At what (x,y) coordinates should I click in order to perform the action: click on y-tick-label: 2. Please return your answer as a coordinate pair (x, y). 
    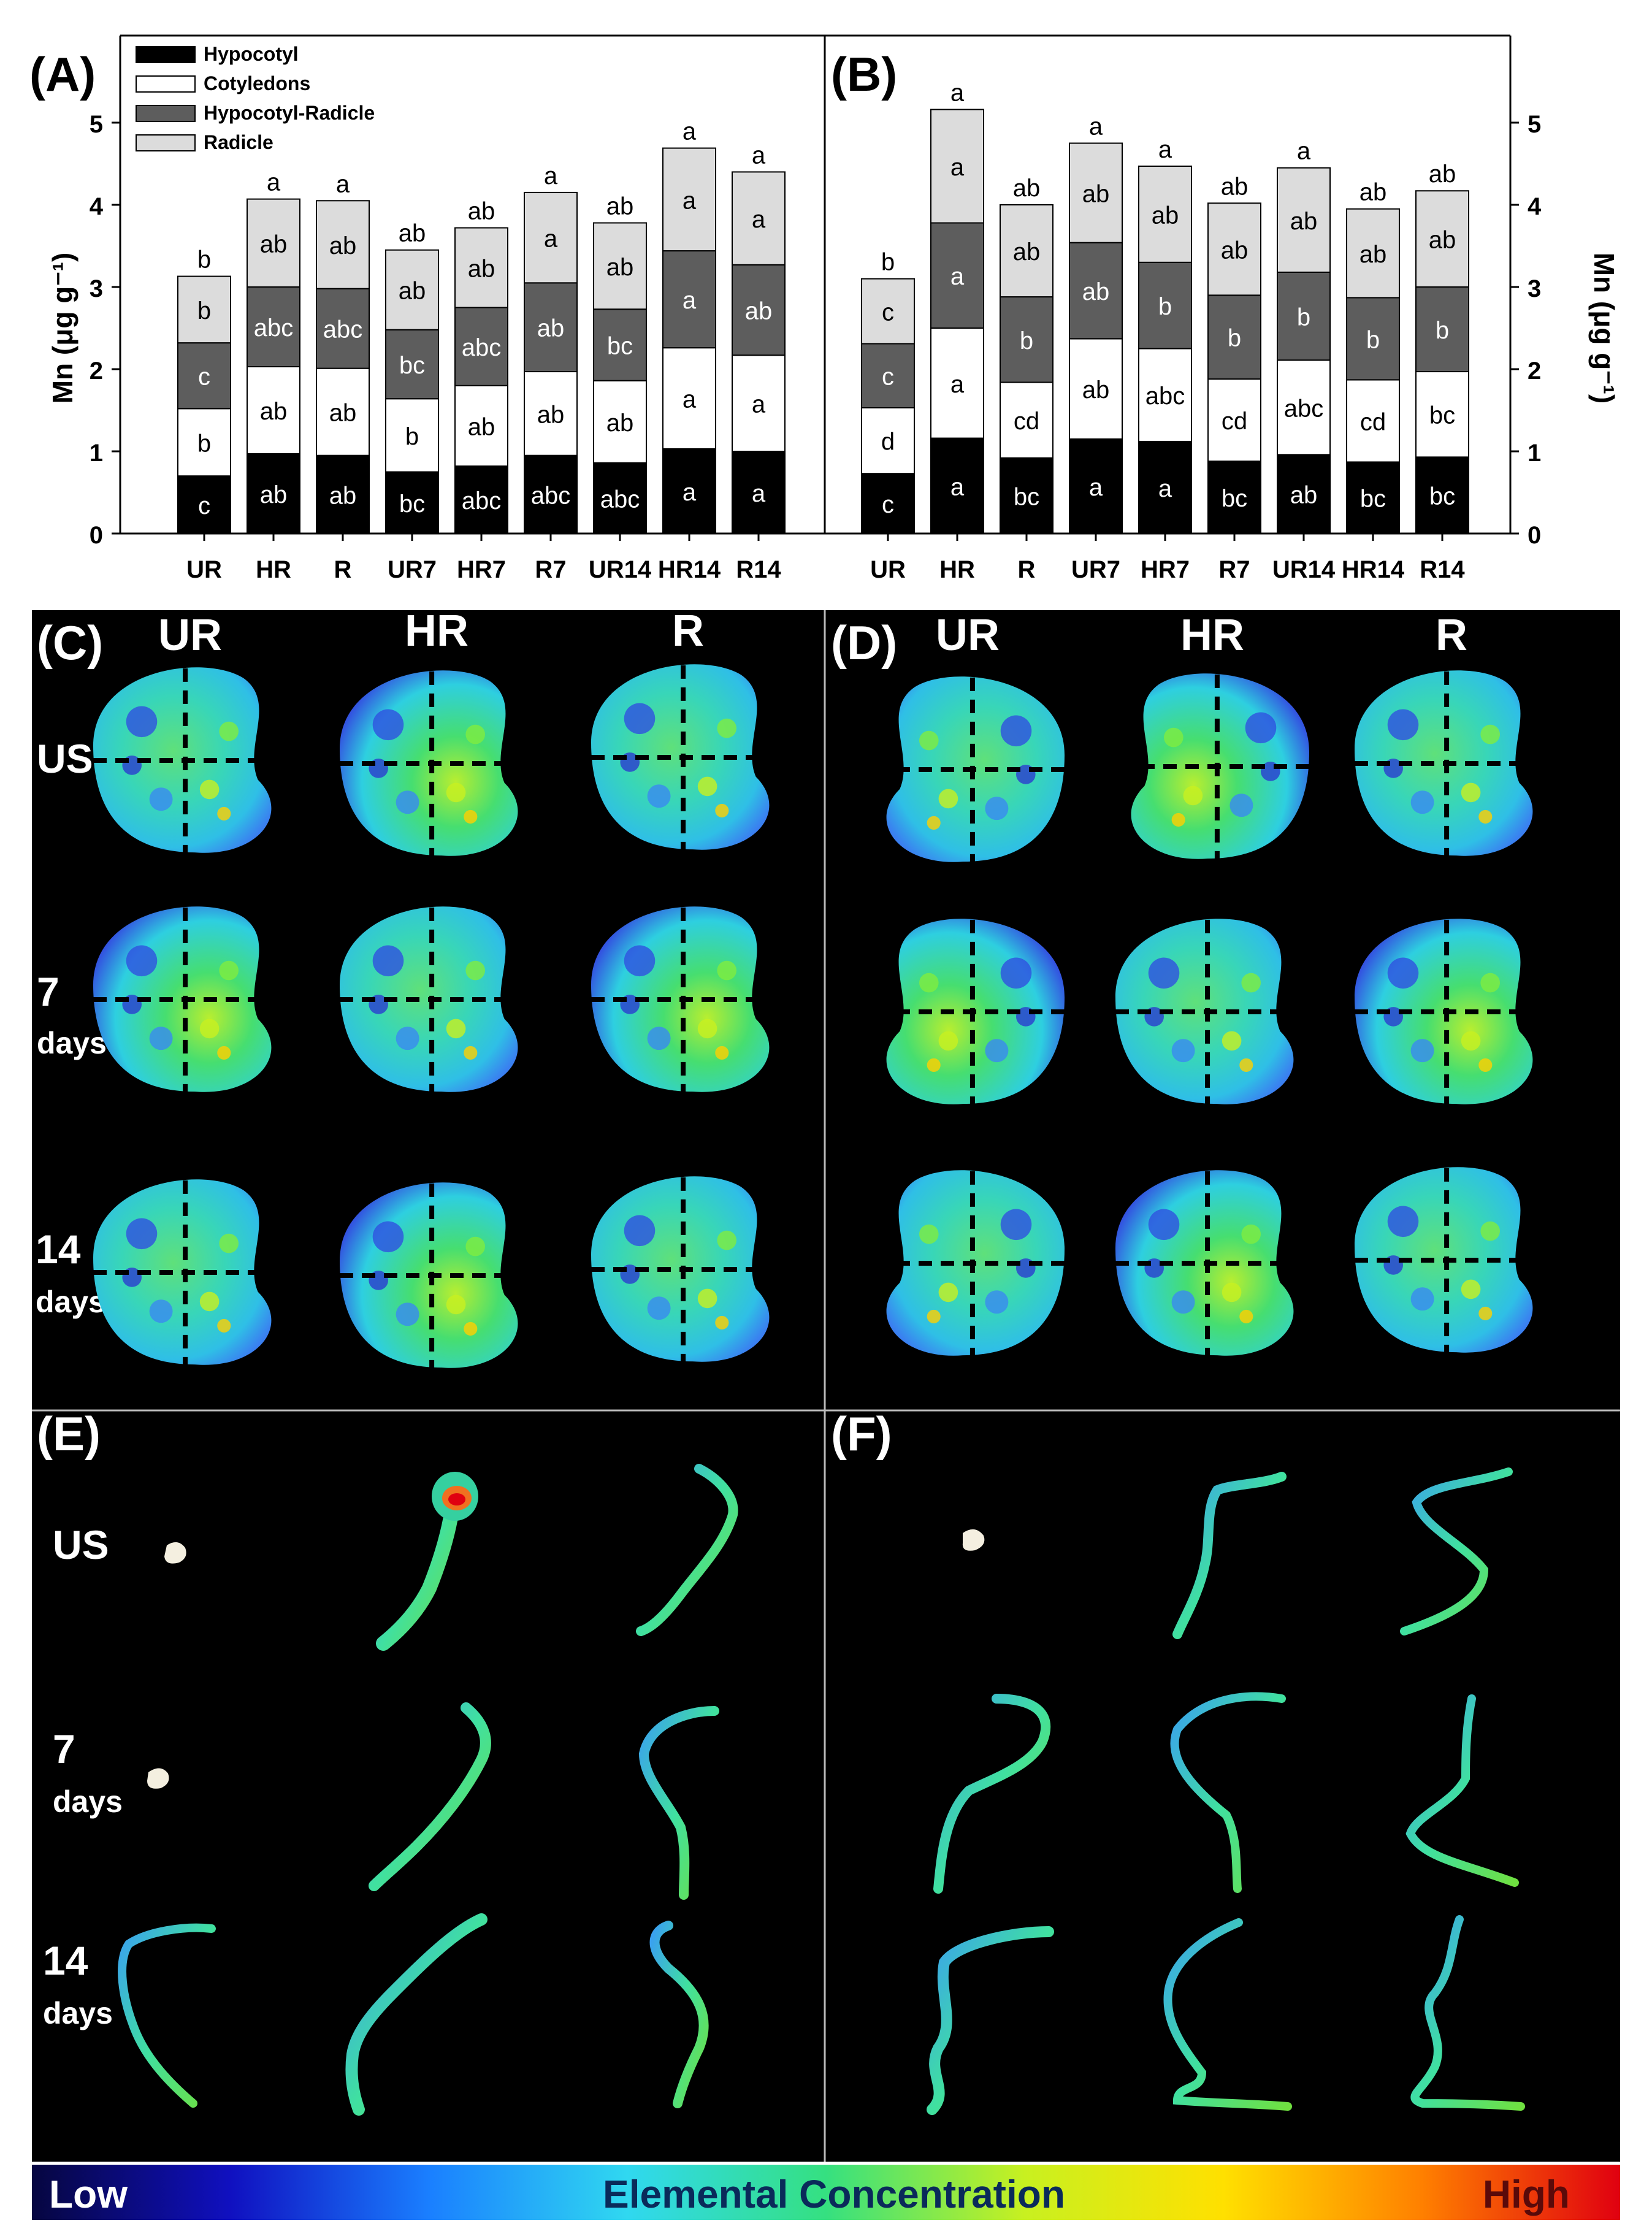
    Looking at the image, I should click on (1534, 371).